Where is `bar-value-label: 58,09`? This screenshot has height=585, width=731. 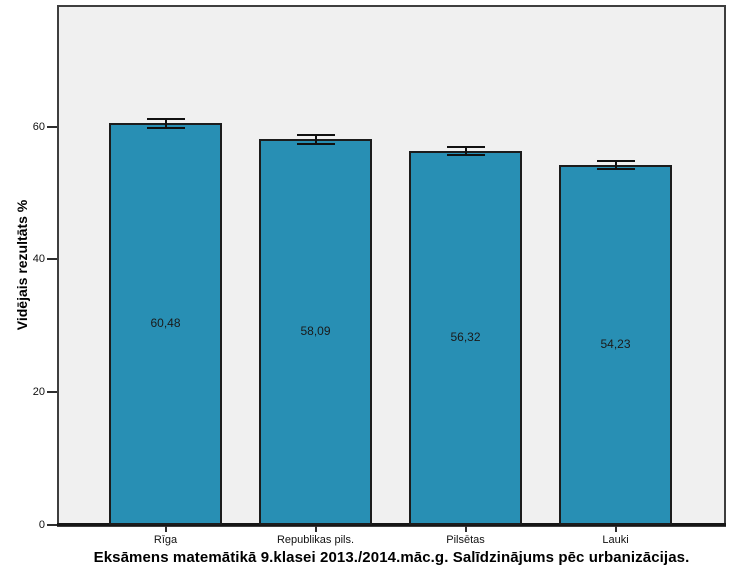 bar-value-label: 58,09 is located at coordinates (315, 331).